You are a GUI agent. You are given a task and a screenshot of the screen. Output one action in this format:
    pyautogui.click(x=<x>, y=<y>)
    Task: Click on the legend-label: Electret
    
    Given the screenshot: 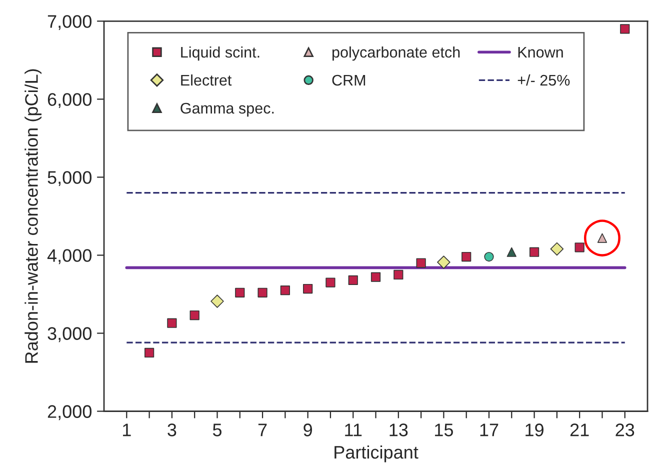 What is the action you would take?
    pyautogui.click(x=206, y=80)
    